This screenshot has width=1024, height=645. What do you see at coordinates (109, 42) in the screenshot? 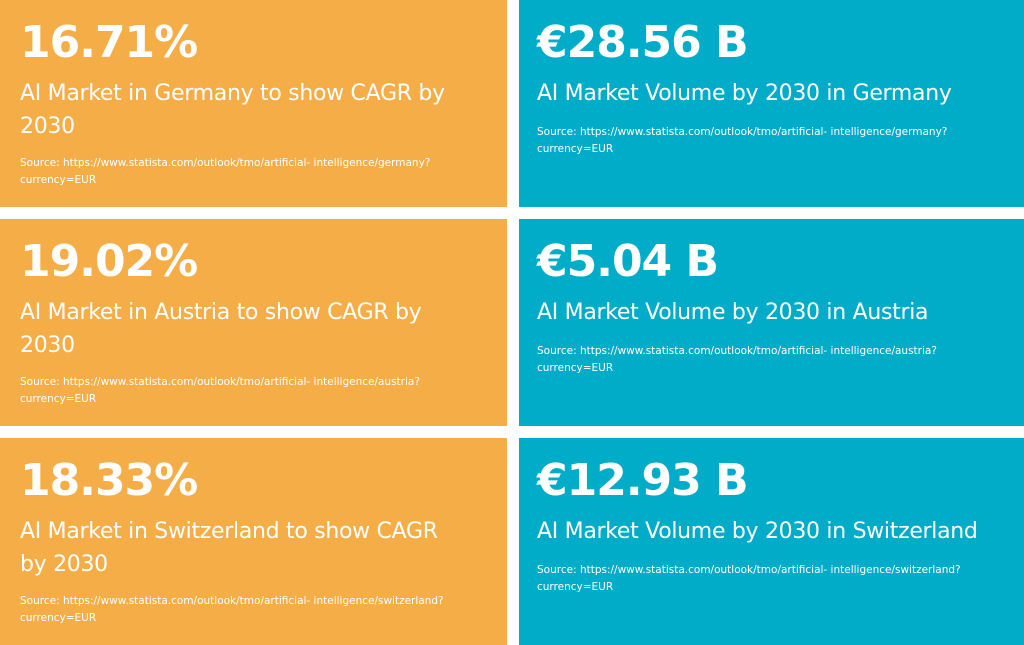
I see `germany-cagr-value: 16.71%` at bounding box center [109, 42].